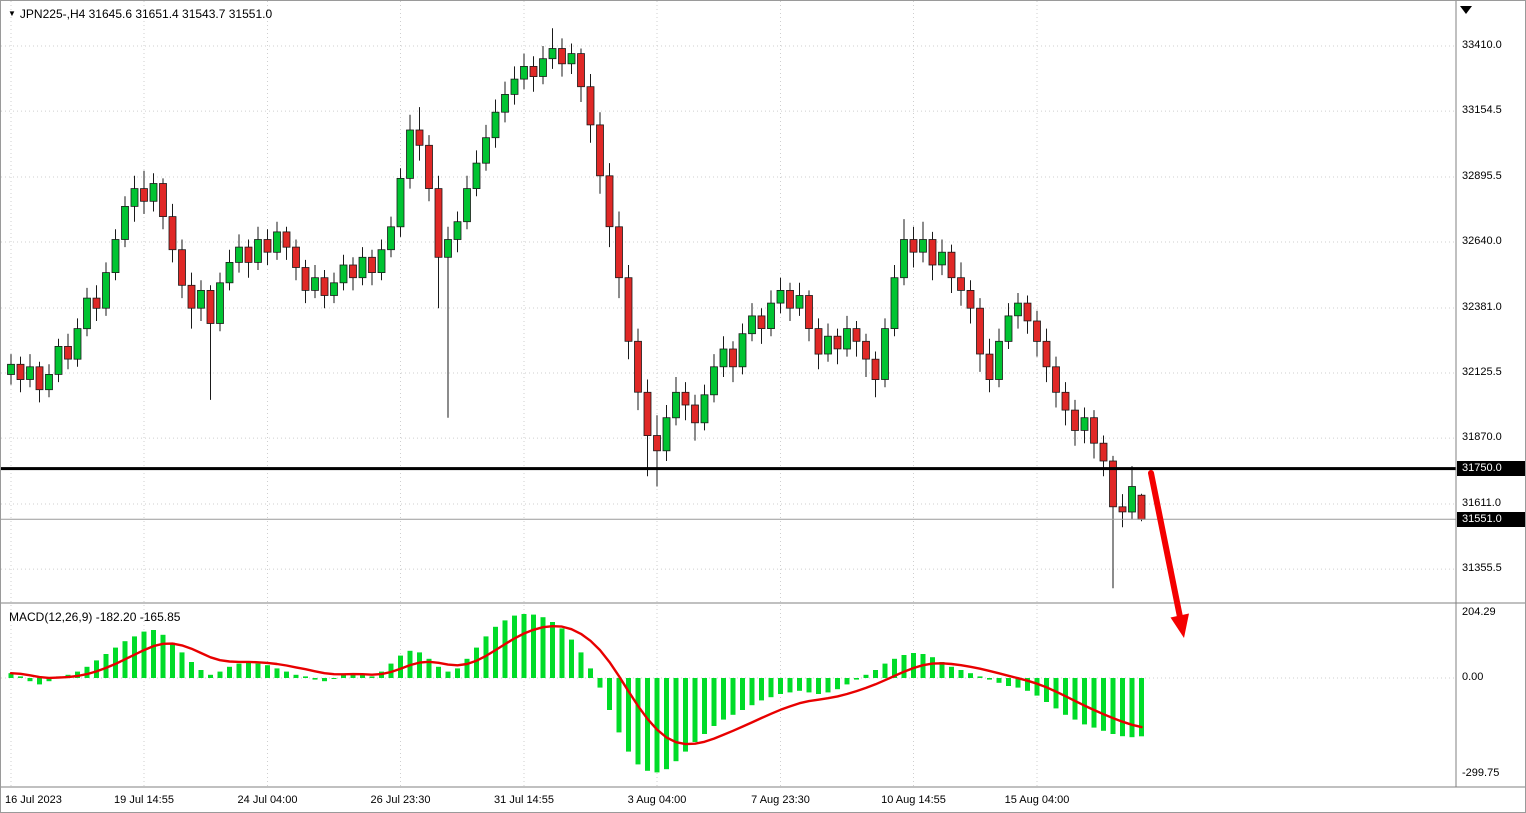 The height and width of the screenshot is (813, 1526). Describe the element at coordinates (1482, 241) in the screenshot. I see `price-tick-label: 32640.0` at that location.